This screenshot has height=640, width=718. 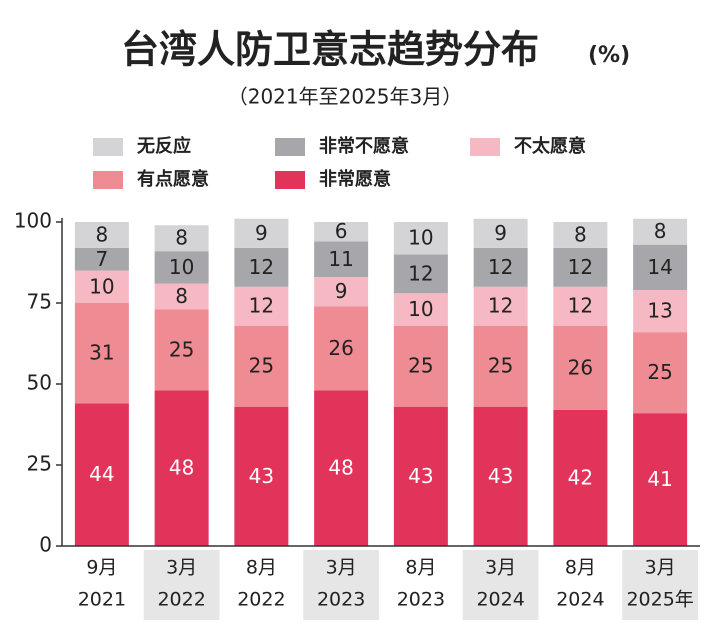 I want to click on x-tick-label: 2025年, so click(x=659, y=600).